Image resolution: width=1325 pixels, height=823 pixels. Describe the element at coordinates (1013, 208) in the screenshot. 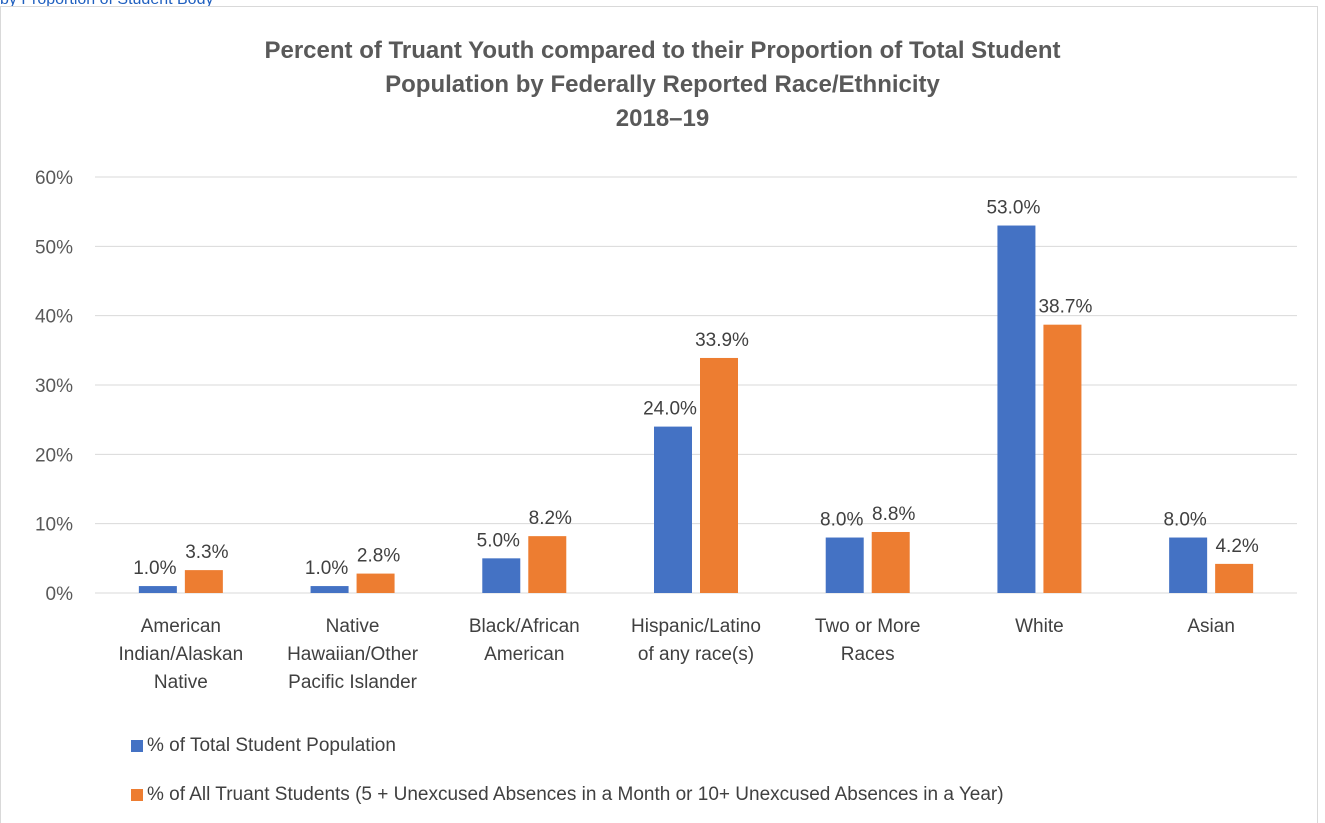

I see `data-label: 53.0%` at that location.